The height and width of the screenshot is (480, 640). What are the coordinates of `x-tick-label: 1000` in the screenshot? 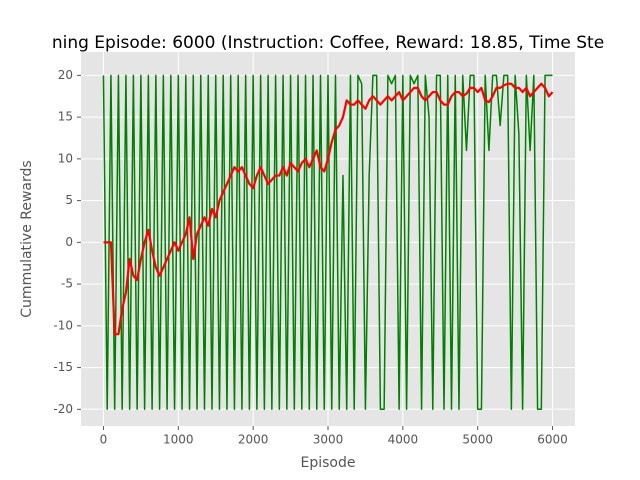 It's located at (178, 440).